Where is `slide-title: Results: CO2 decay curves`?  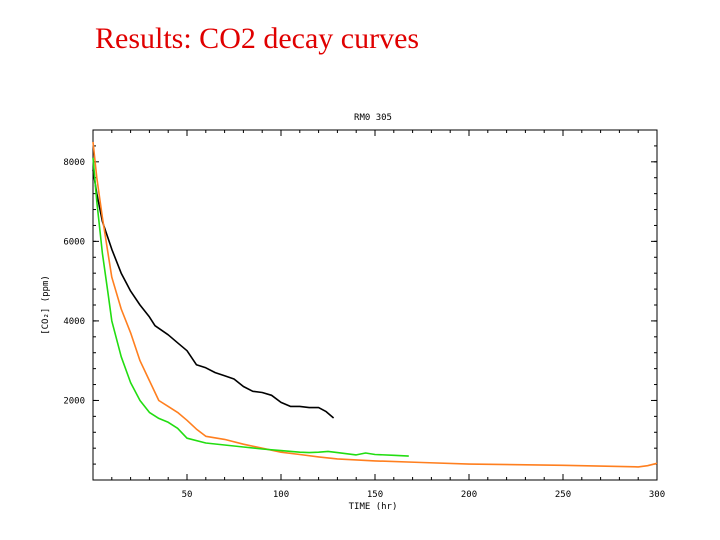
slide-title: Results: CO2 decay curves is located at coordinates (257, 38).